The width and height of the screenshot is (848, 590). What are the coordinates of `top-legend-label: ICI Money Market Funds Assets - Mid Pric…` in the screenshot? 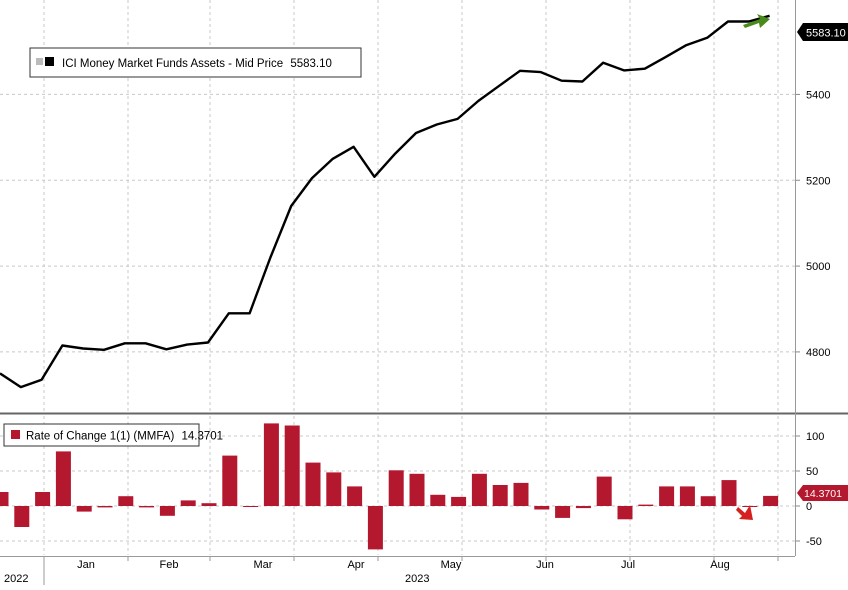 It's located at (172, 64).